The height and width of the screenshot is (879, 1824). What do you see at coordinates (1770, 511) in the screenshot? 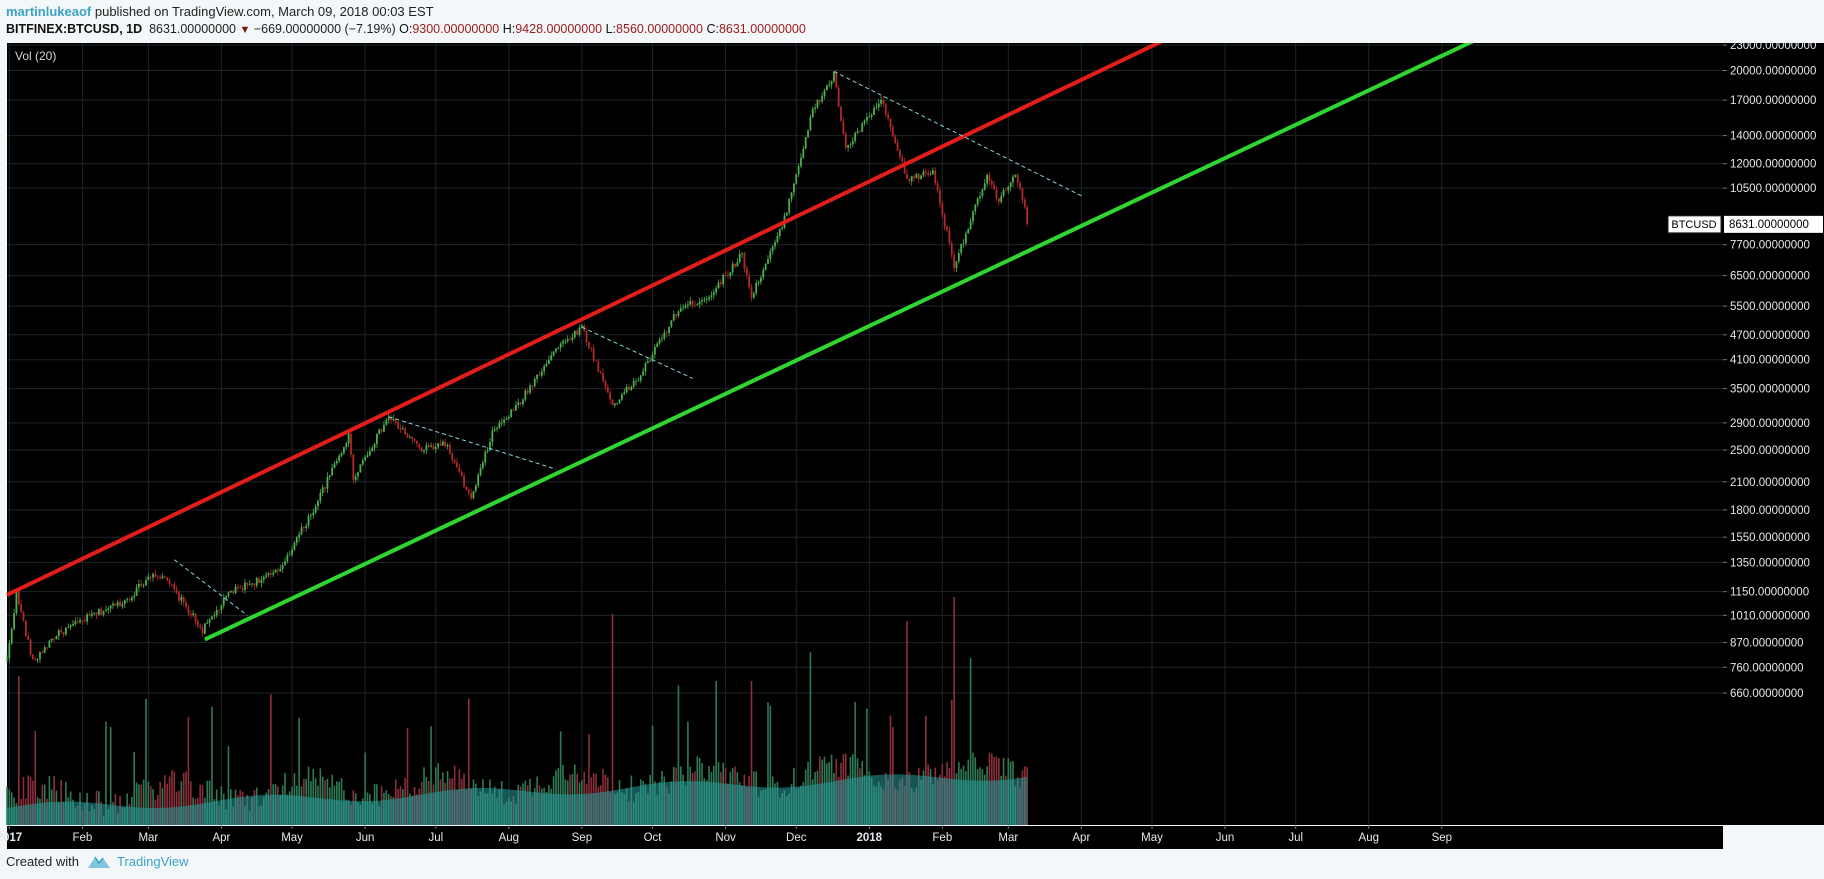
I see `y-tick-label: 1800.00000000` at bounding box center [1770, 511].